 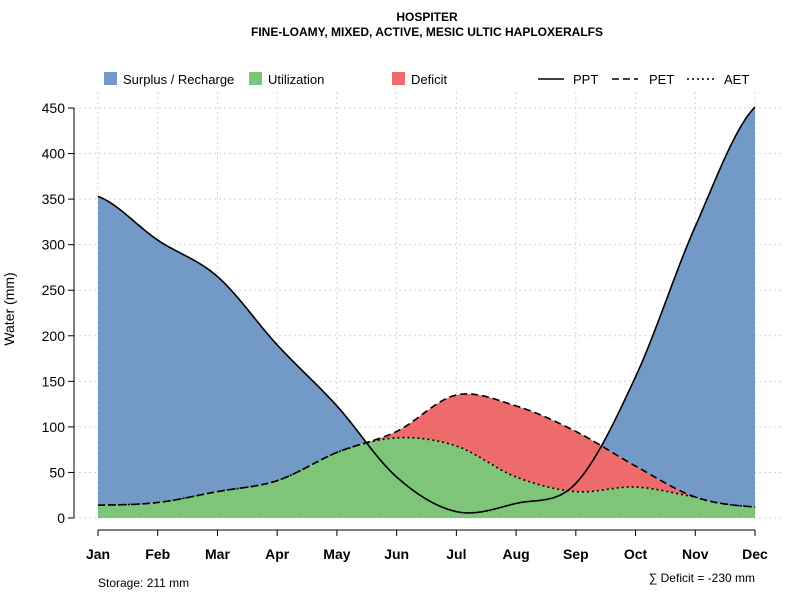 I want to click on x-tick-label-1: Feb, so click(x=157, y=554).